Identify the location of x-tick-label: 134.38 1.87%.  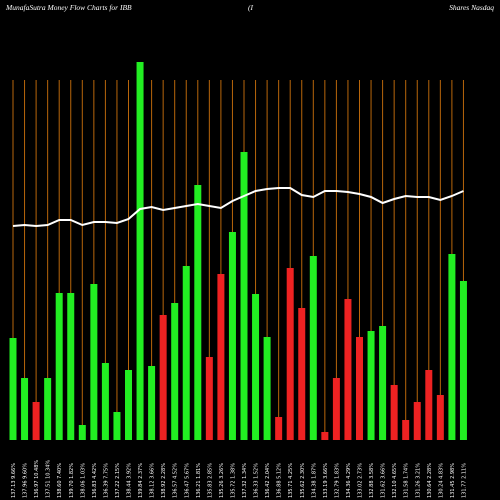
(314, 480).